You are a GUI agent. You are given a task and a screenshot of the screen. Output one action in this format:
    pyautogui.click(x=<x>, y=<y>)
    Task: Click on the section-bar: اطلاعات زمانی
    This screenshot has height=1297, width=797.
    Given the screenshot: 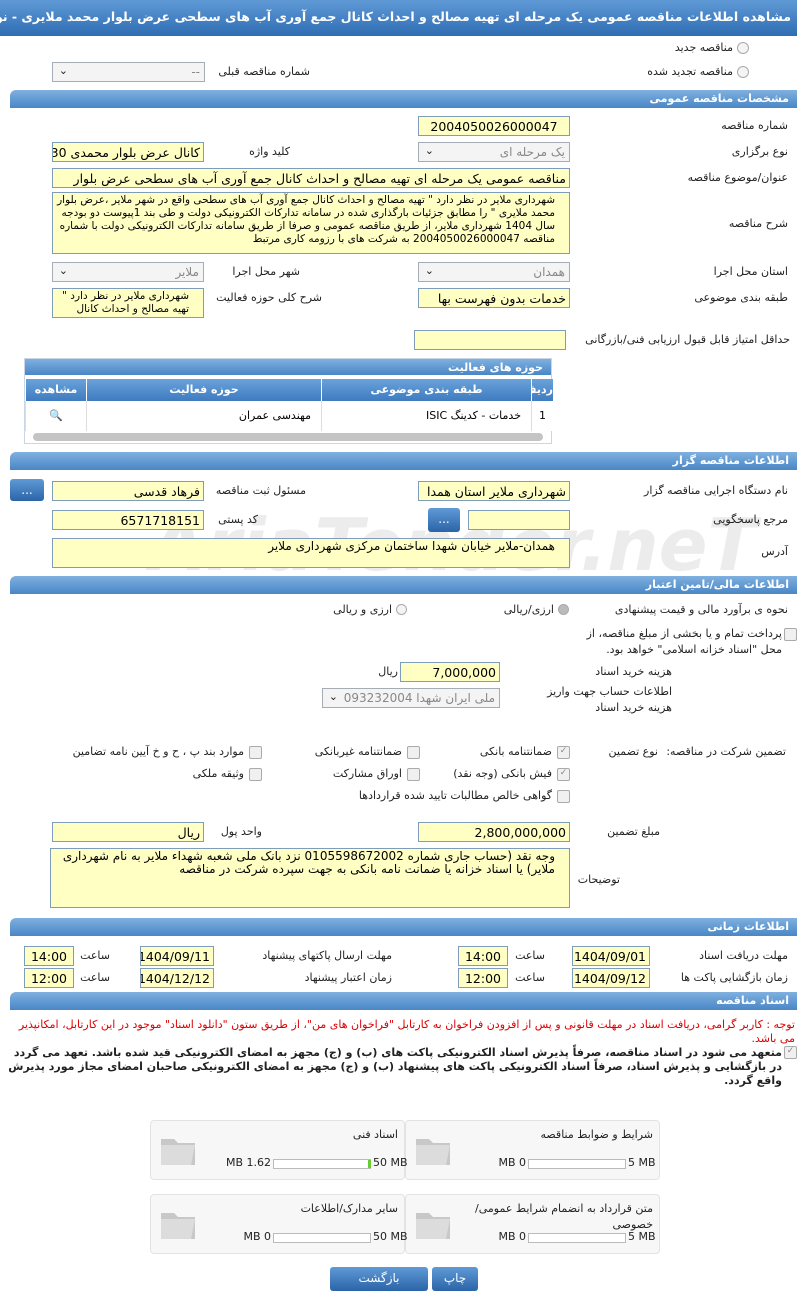 What is the action you would take?
    pyautogui.click(x=403, y=927)
    